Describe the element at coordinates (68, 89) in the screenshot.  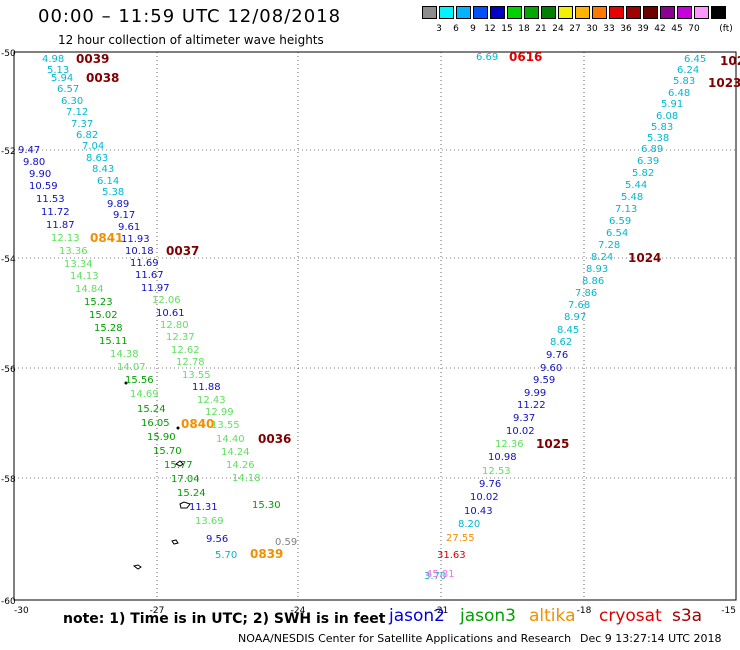
I see `swh-value: 6.57` at that location.